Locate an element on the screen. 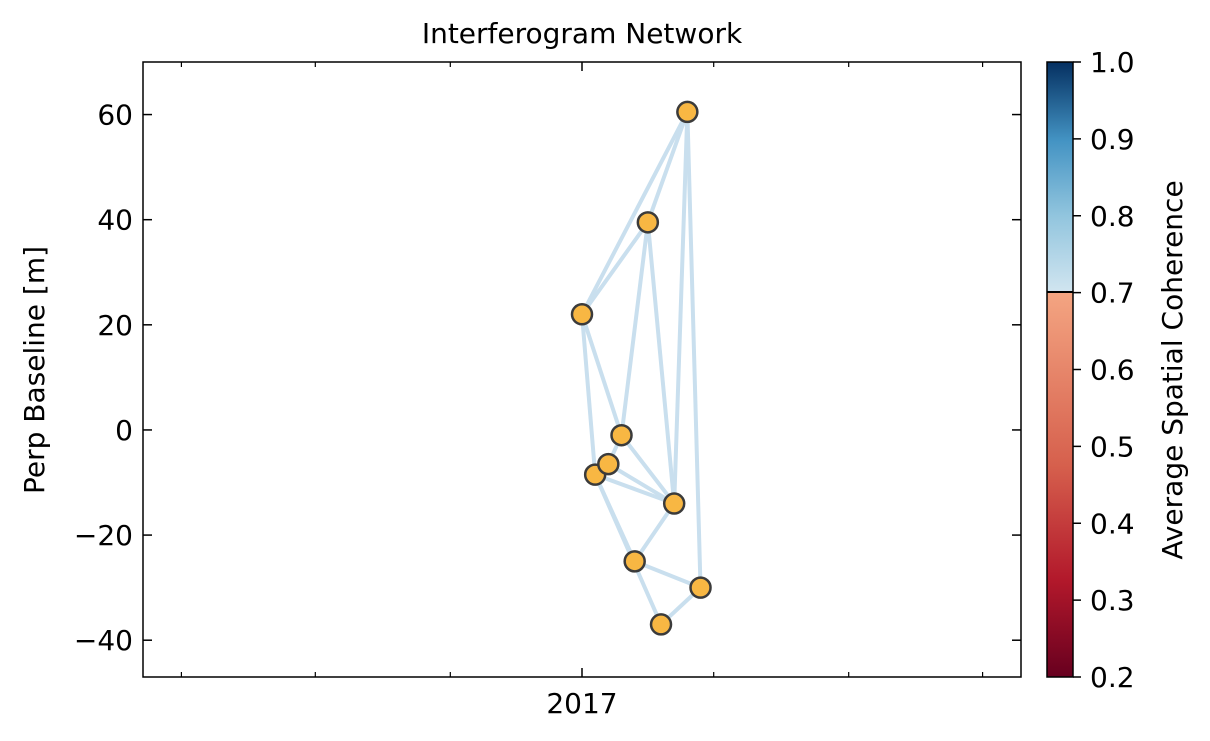 The height and width of the screenshot is (741, 1210). y-tick-label: 60 is located at coordinates (115, 115).